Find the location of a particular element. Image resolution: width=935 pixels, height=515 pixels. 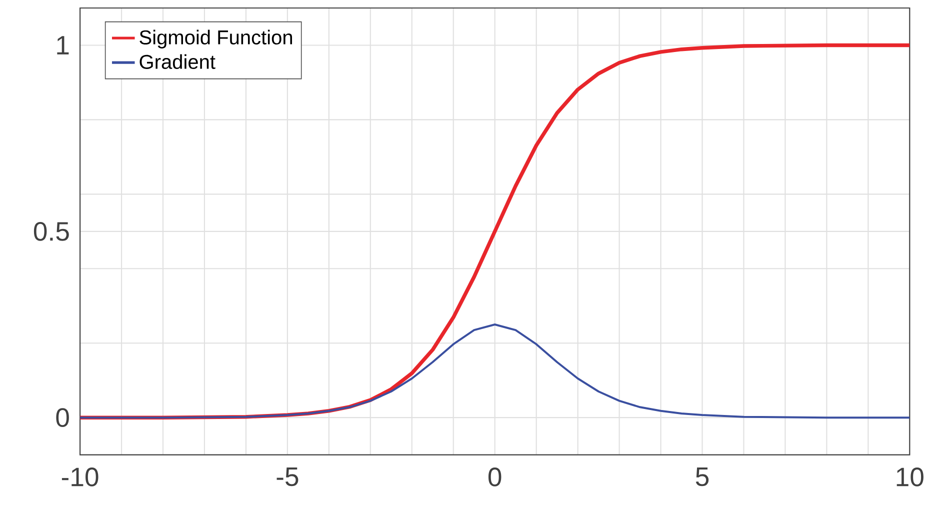

legend-label: Sigmoid Function is located at coordinates (216, 39).